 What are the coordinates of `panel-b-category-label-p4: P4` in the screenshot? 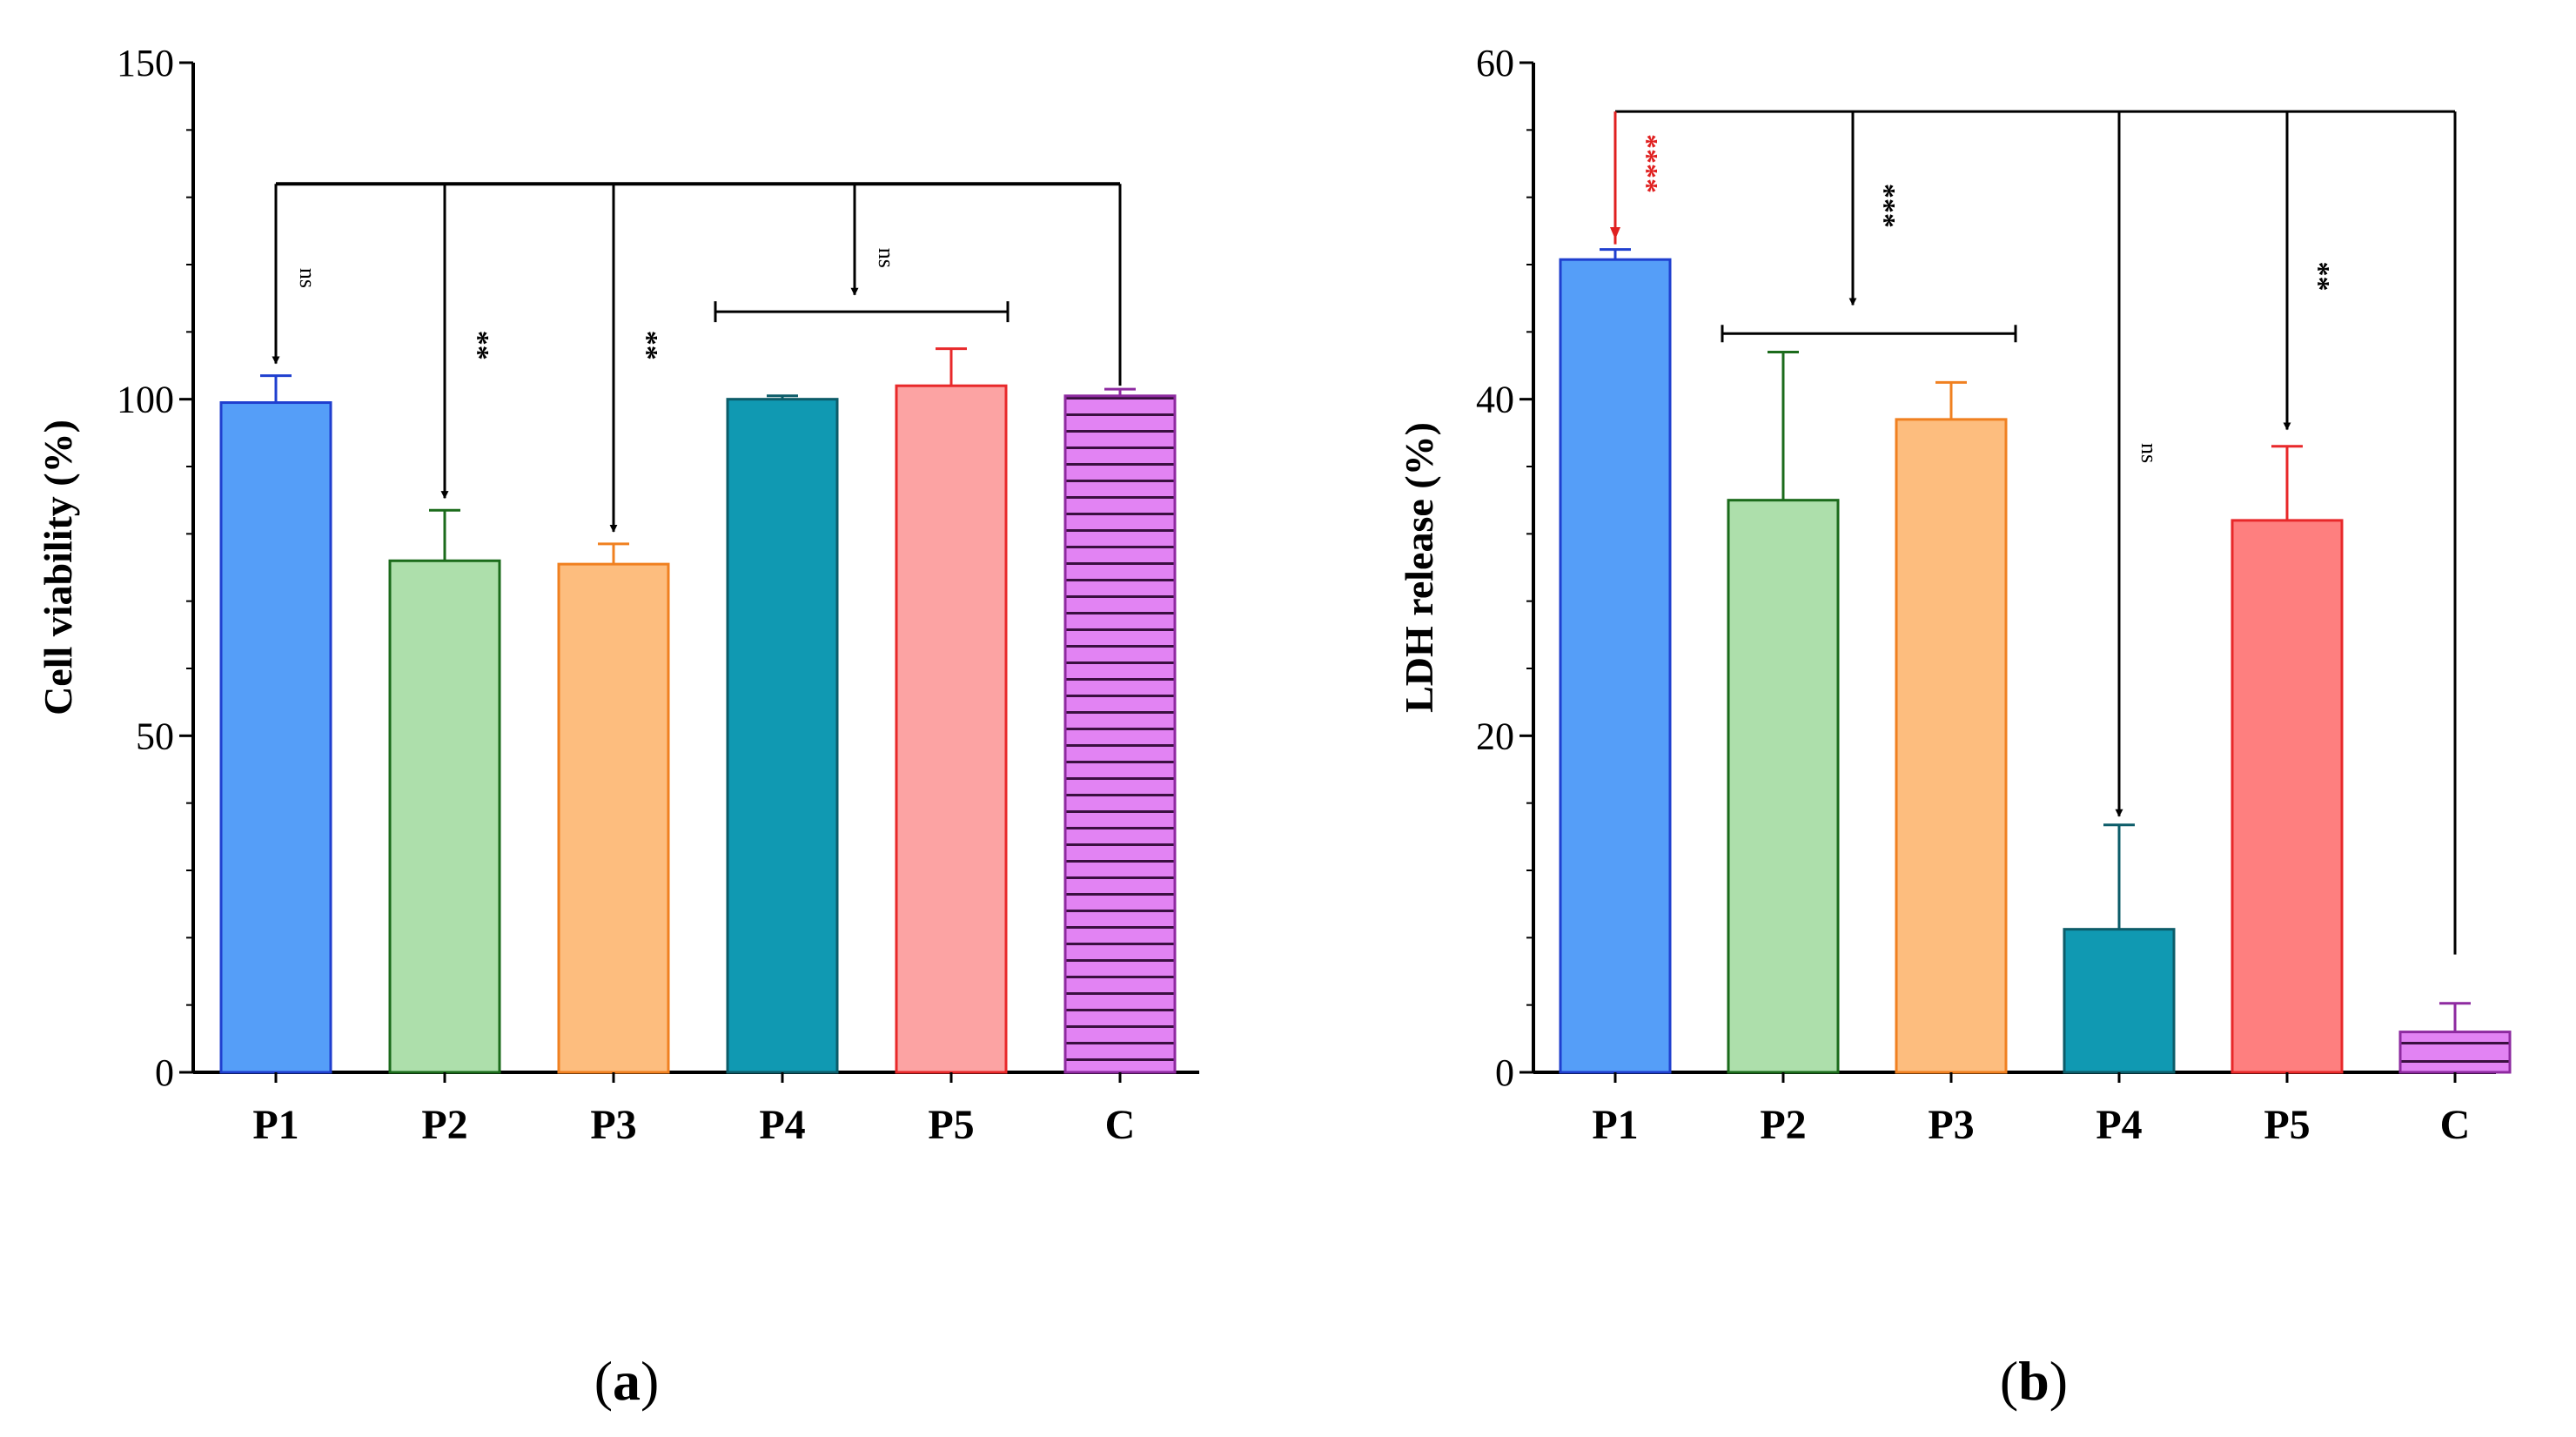 It's located at (2119, 1125).